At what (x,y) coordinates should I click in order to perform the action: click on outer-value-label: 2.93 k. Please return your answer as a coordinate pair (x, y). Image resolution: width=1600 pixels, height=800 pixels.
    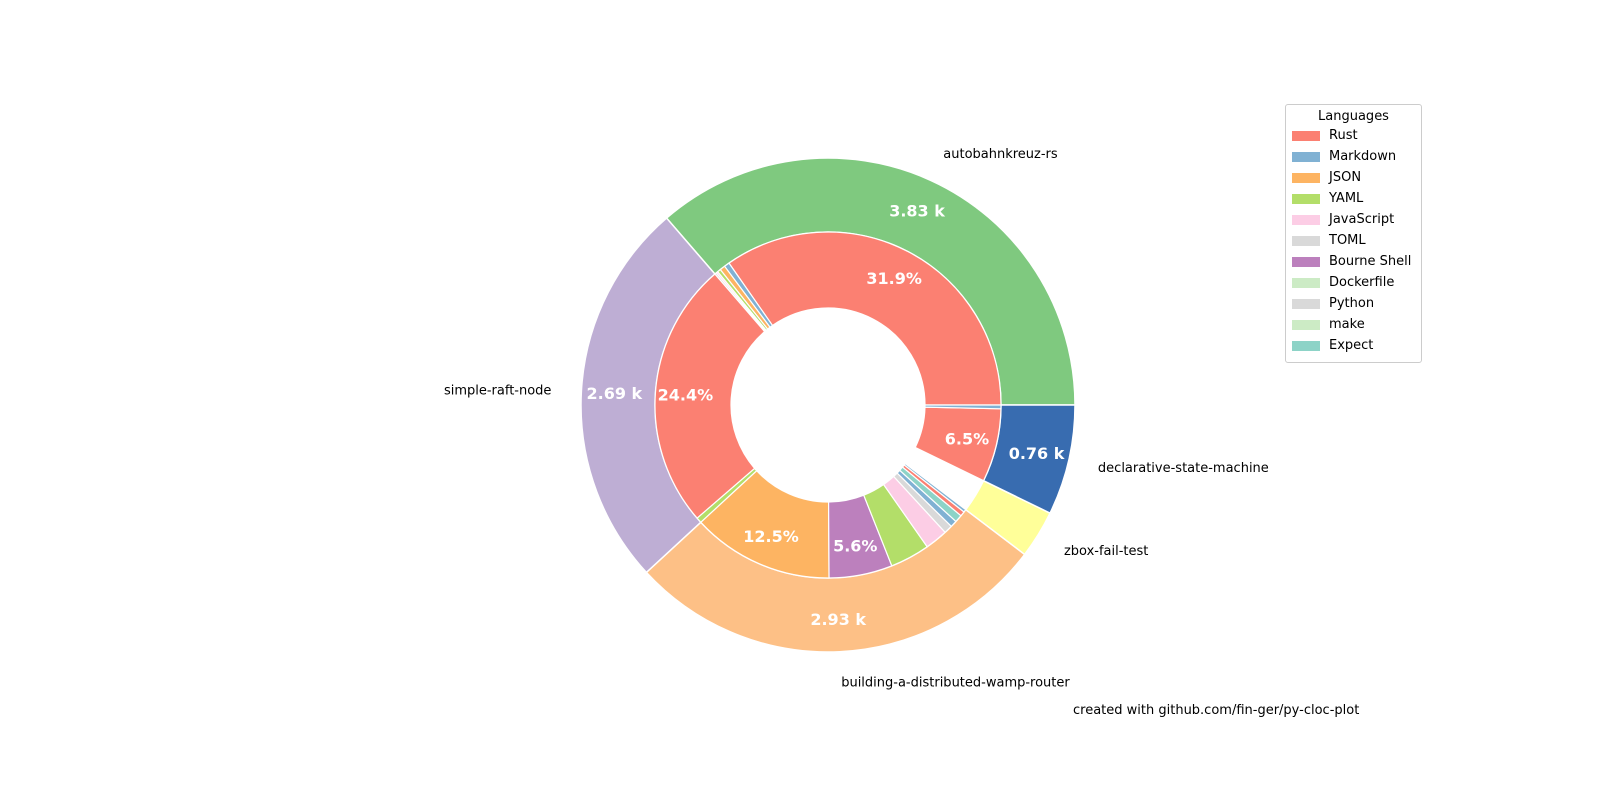
    Looking at the image, I should click on (838, 619).